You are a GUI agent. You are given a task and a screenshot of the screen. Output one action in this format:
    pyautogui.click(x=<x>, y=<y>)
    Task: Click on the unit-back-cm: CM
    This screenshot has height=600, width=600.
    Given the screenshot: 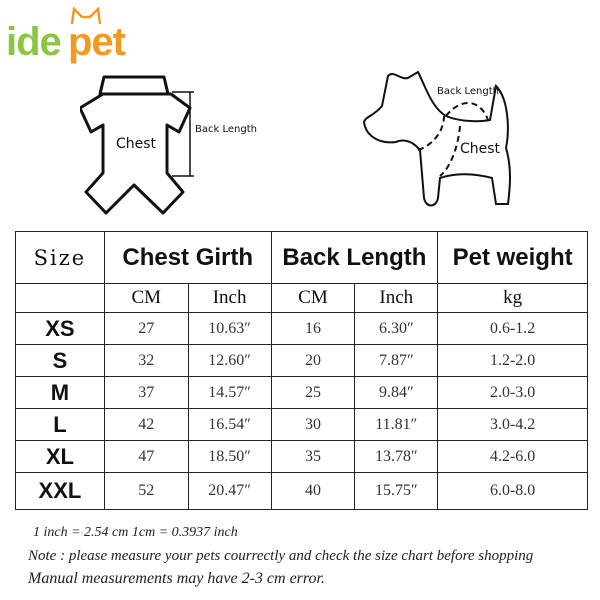 What is the action you would take?
    pyautogui.click(x=313, y=298)
    